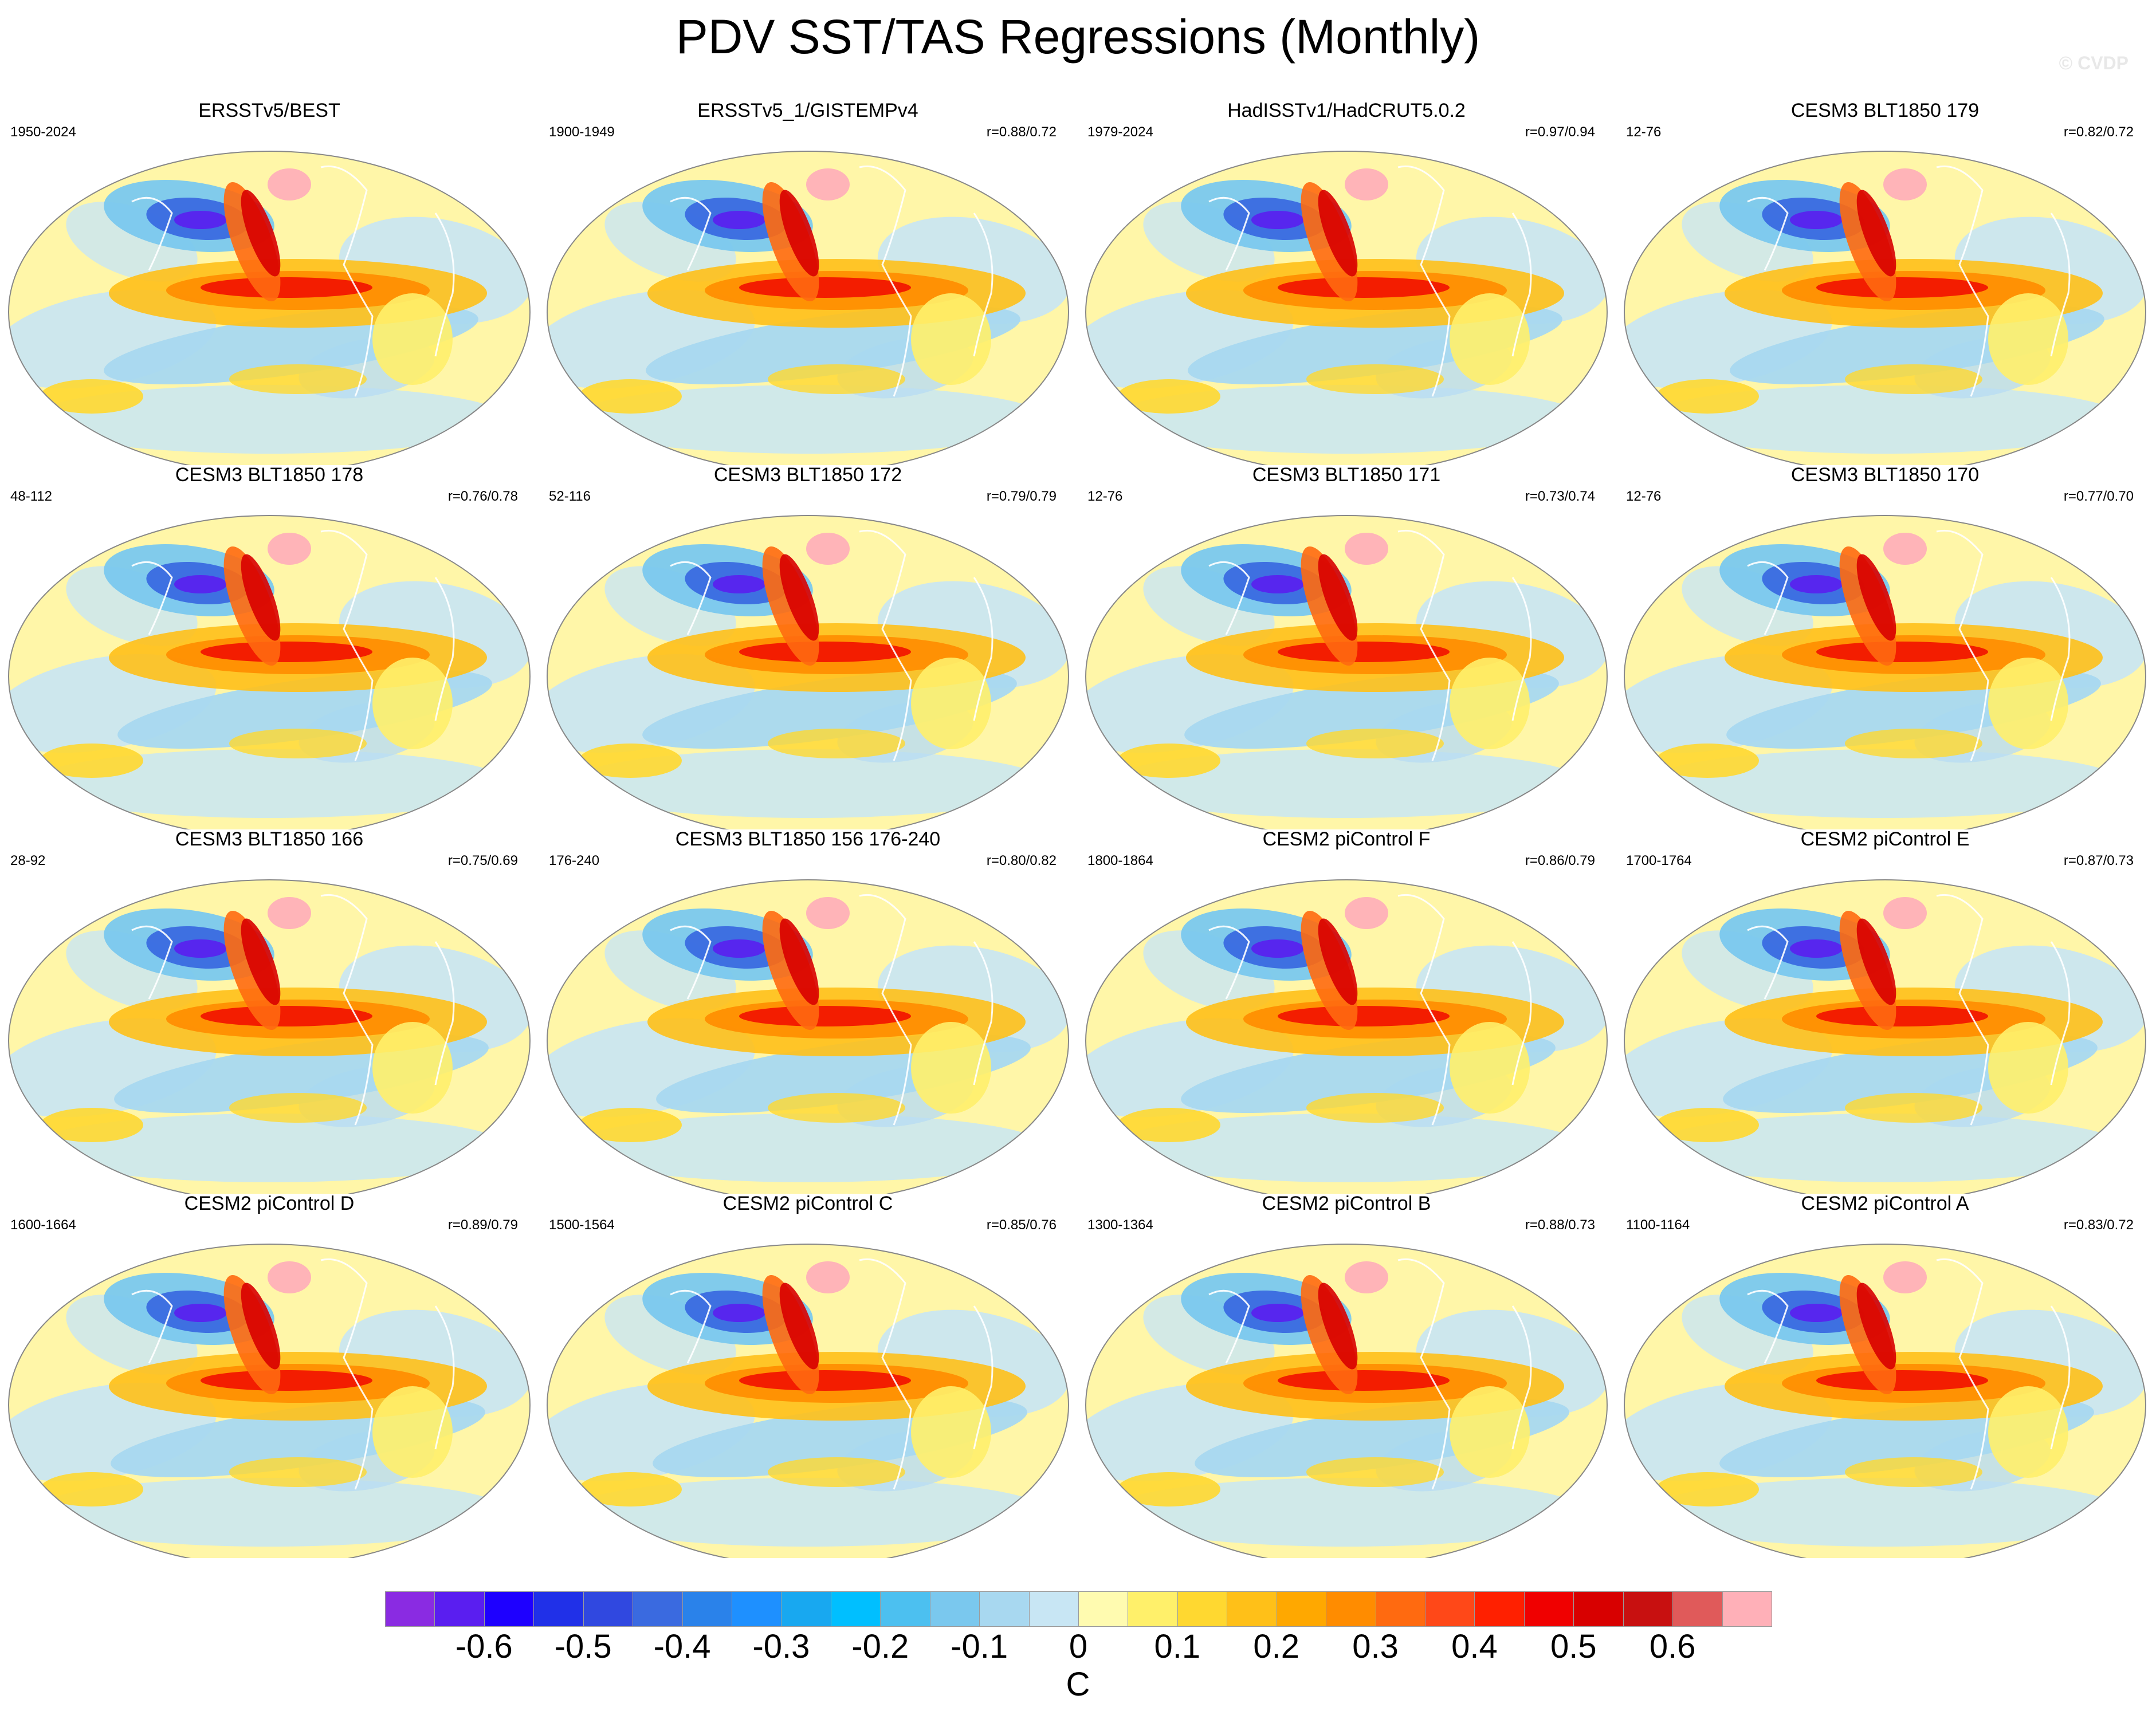 This screenshot has height=1715, width=2156. Describe the element at coordinates (1885, 1203) in the screenshot. I see `panel-title: CESM2 piControl A` at that location.